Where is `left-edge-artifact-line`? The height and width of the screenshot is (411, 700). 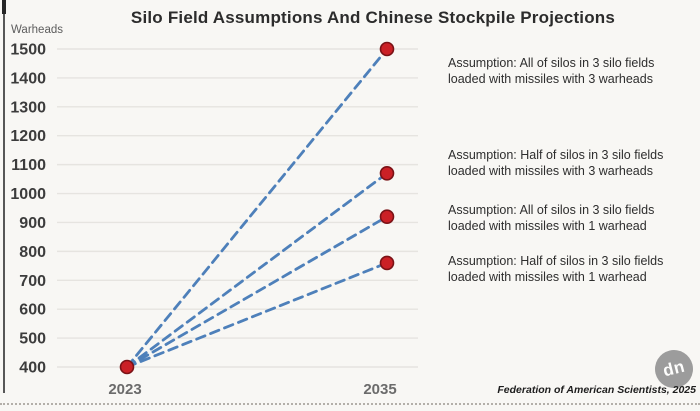 left-edge-artifact-line is located at coordinates (4, 196).